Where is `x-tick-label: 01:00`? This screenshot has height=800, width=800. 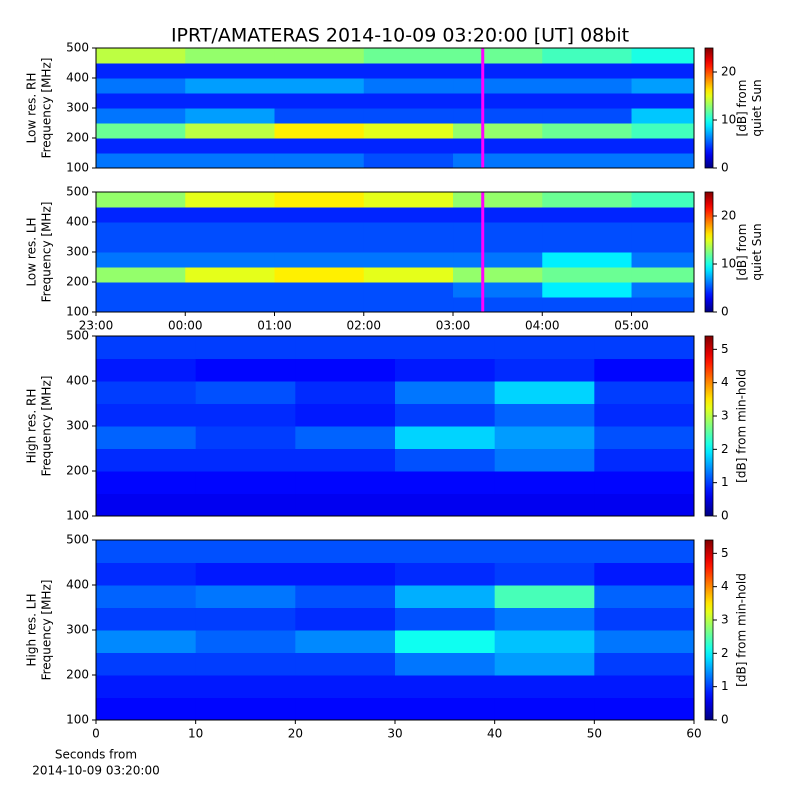
x-tick-label: 01:00 is located at coordinates (274, 326).